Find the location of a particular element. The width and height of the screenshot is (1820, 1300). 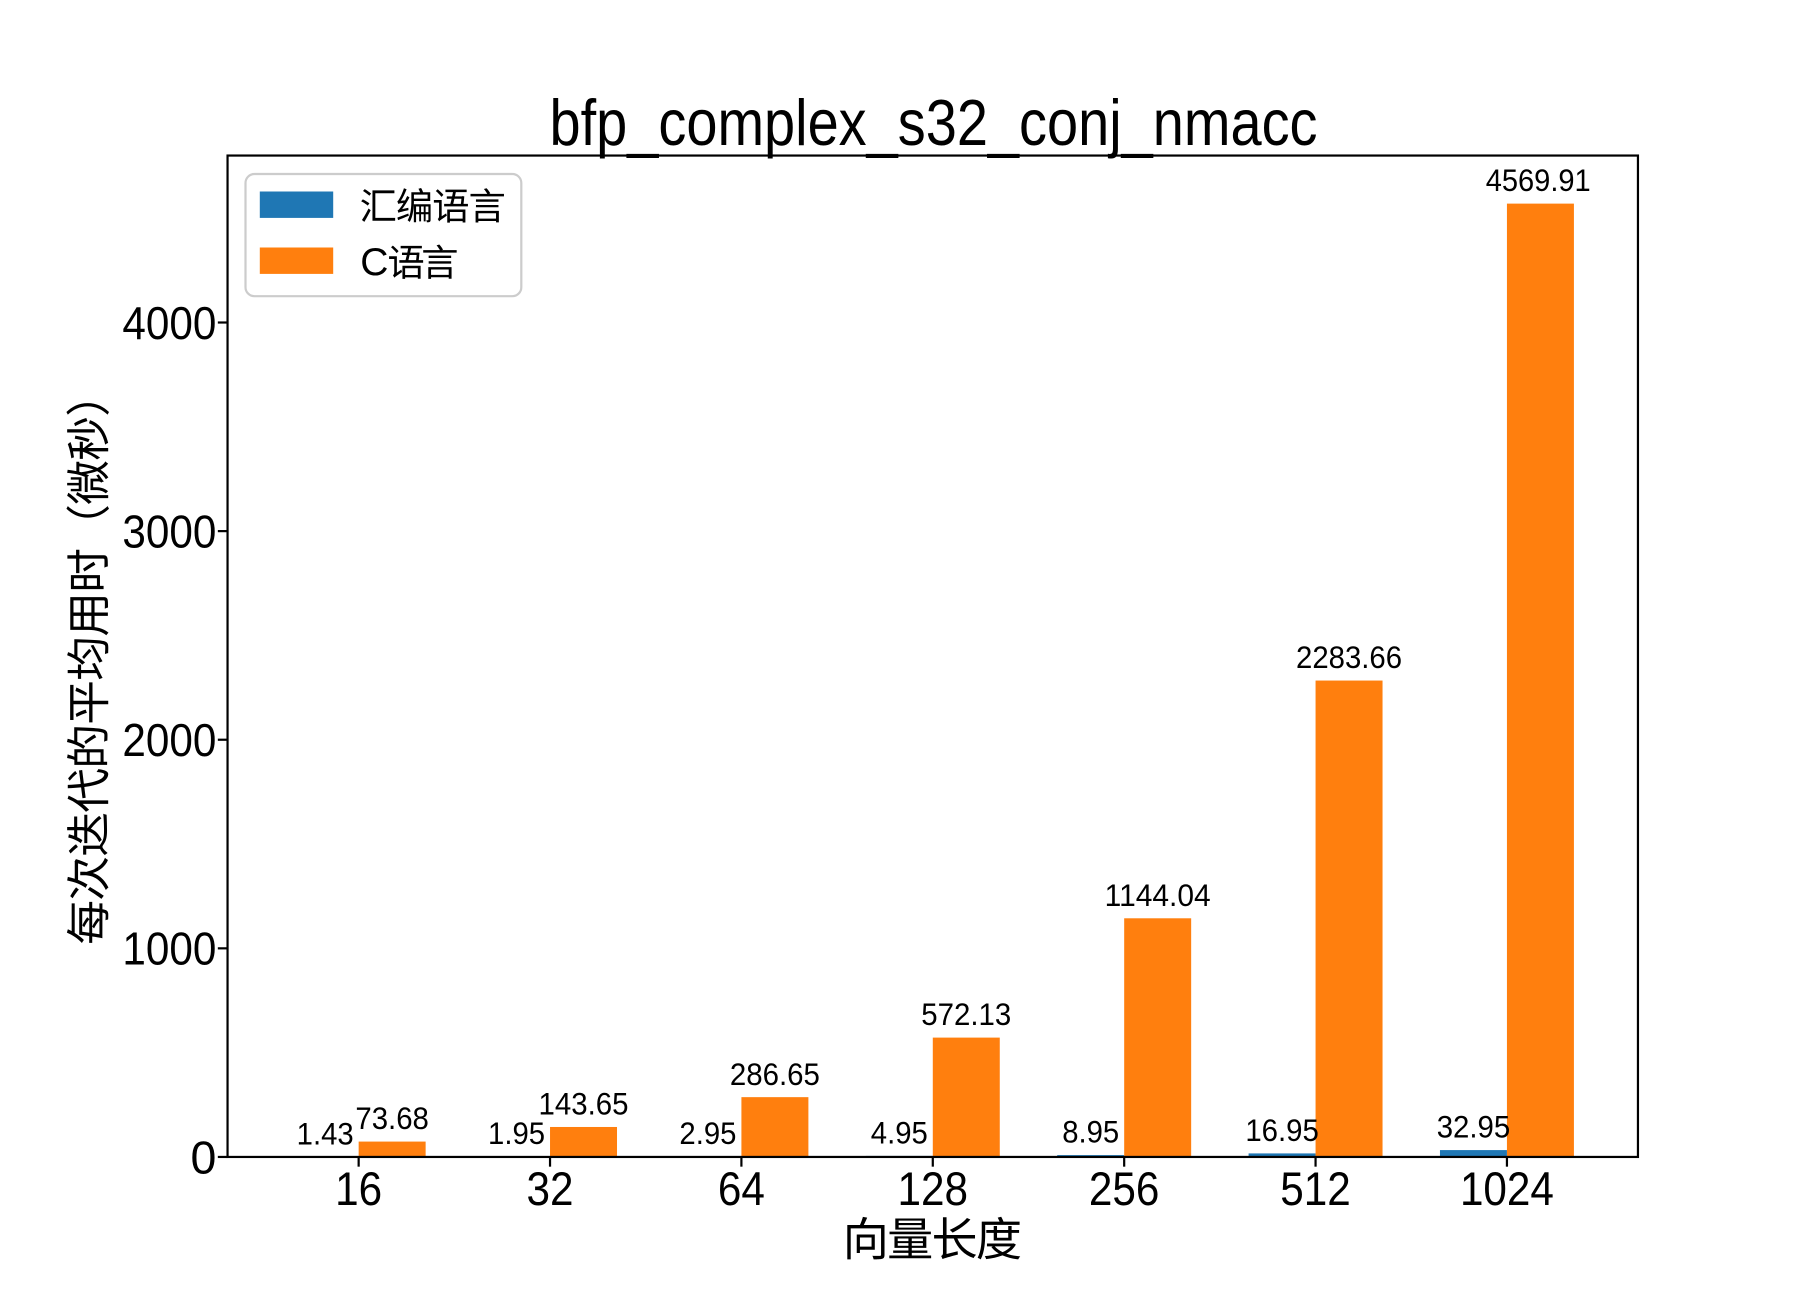

svg-text: 1024 is located at coordinates (1507, 1189).